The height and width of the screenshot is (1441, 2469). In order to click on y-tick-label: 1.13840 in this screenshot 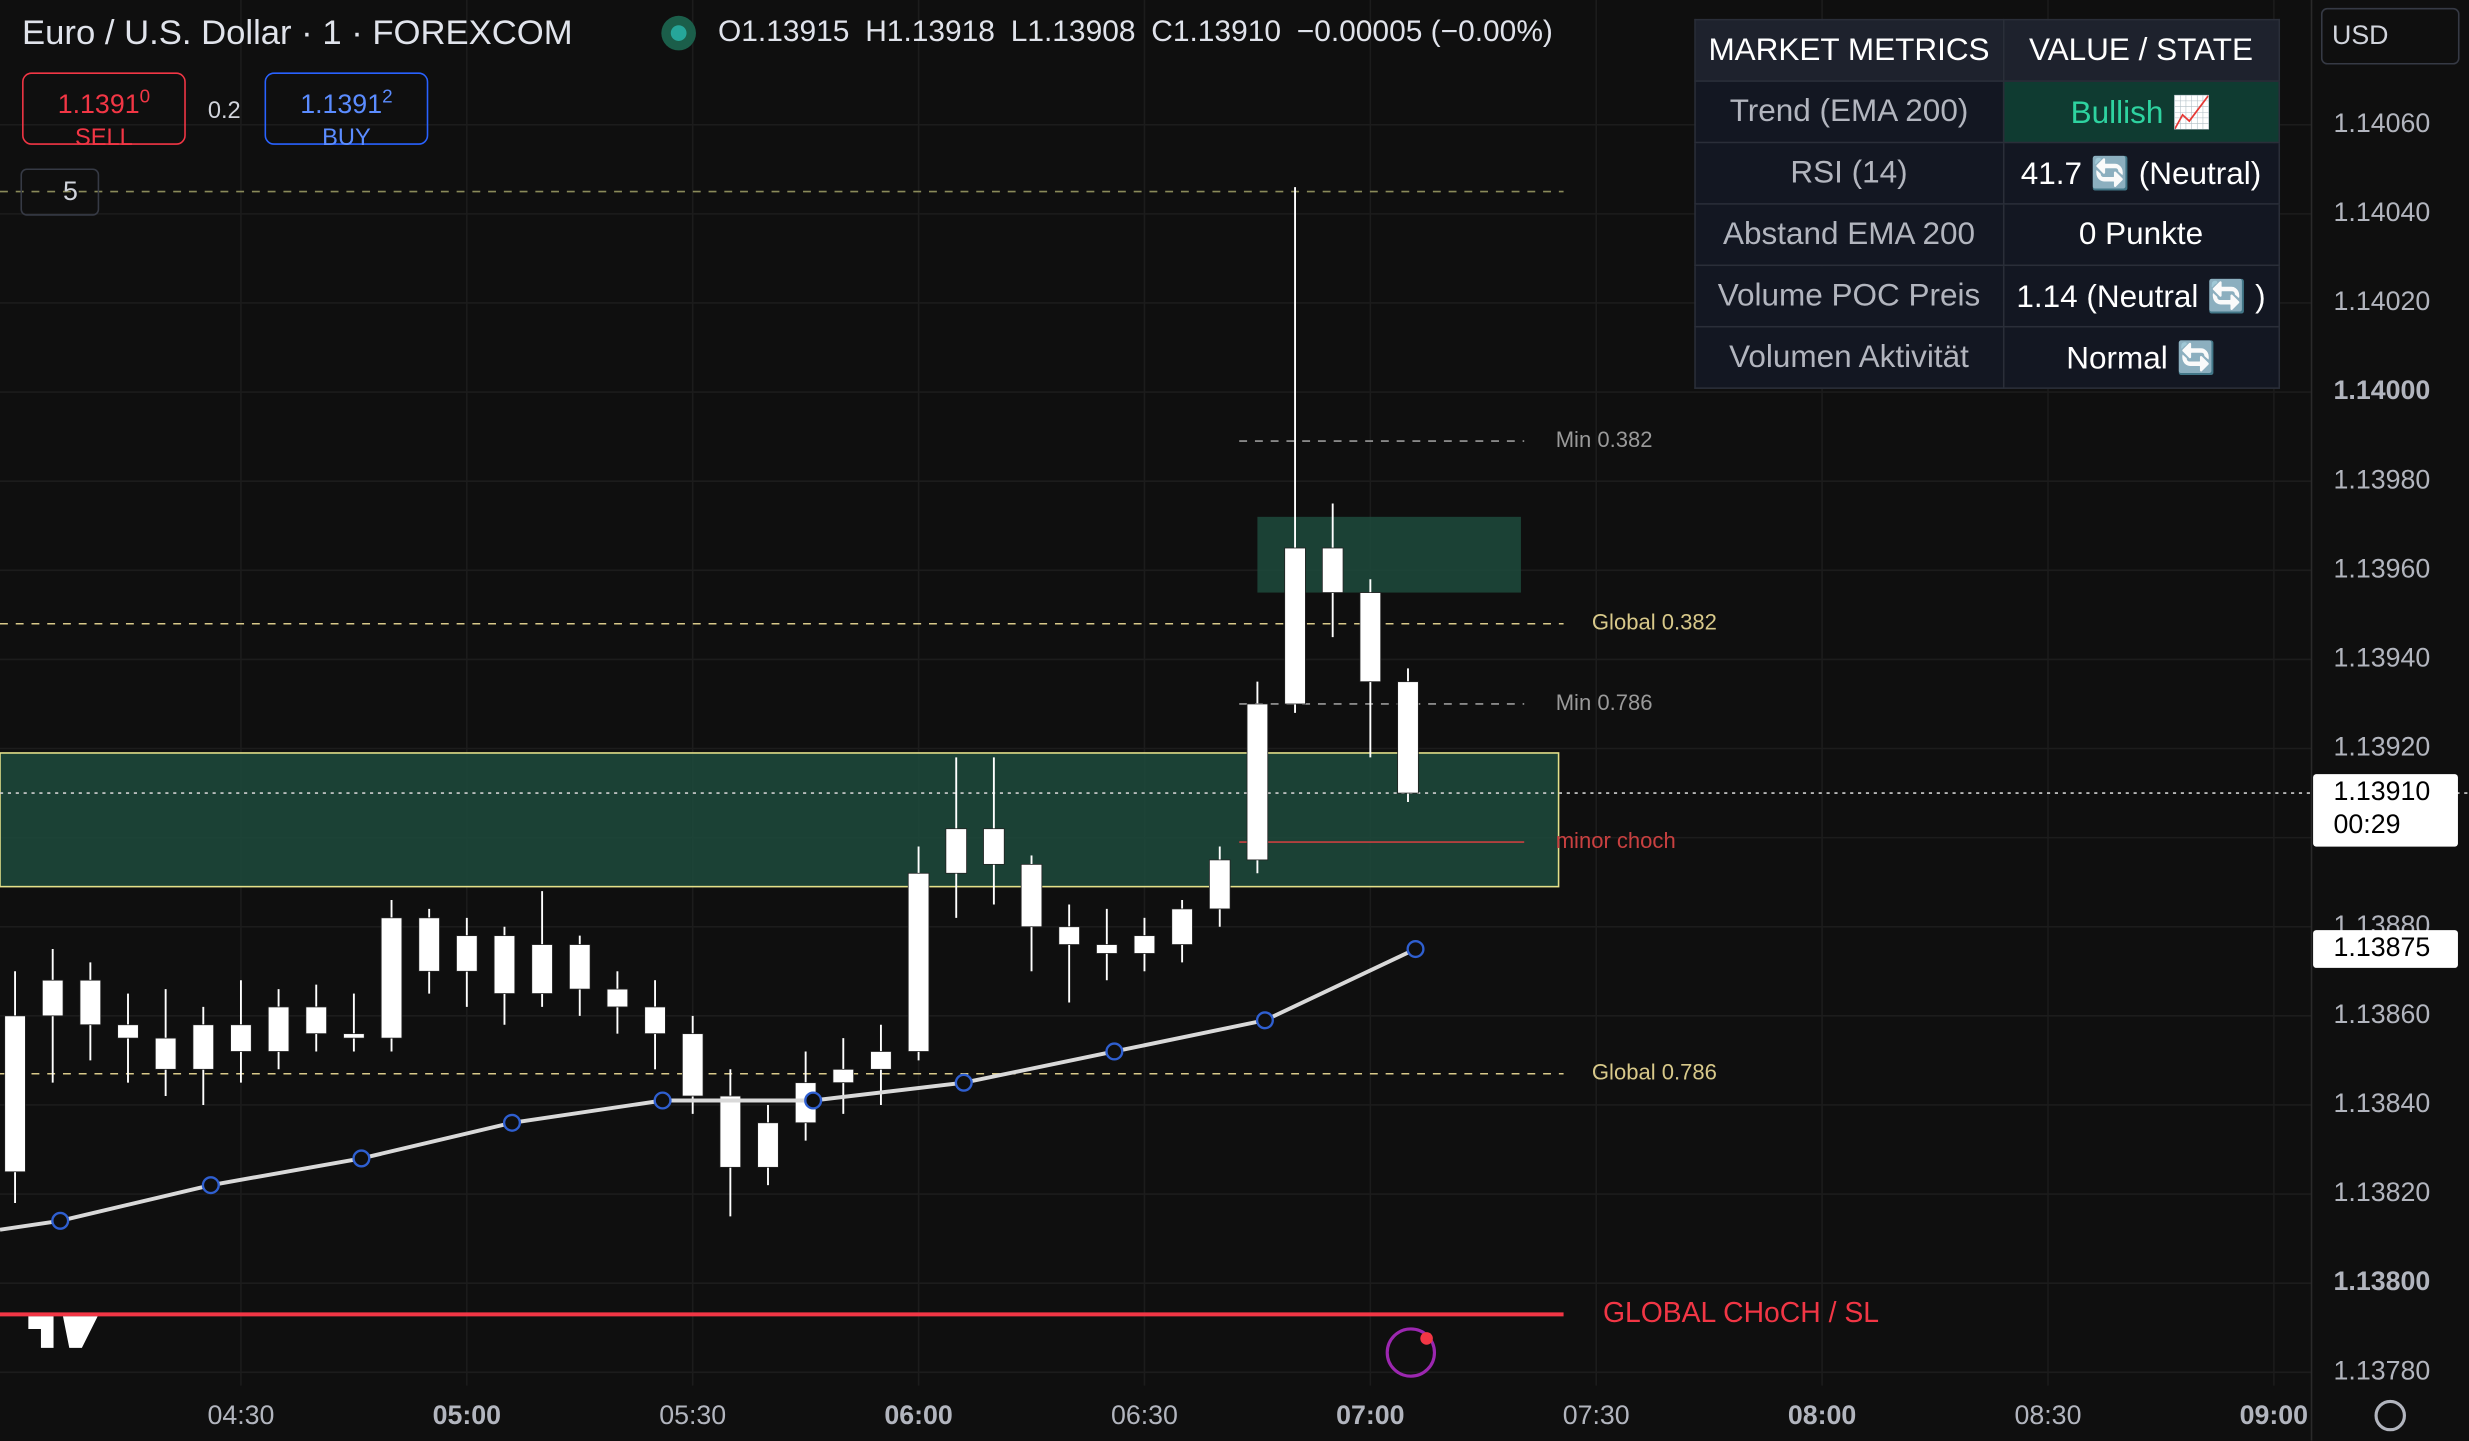, I will do `click(2382, 1103)`.